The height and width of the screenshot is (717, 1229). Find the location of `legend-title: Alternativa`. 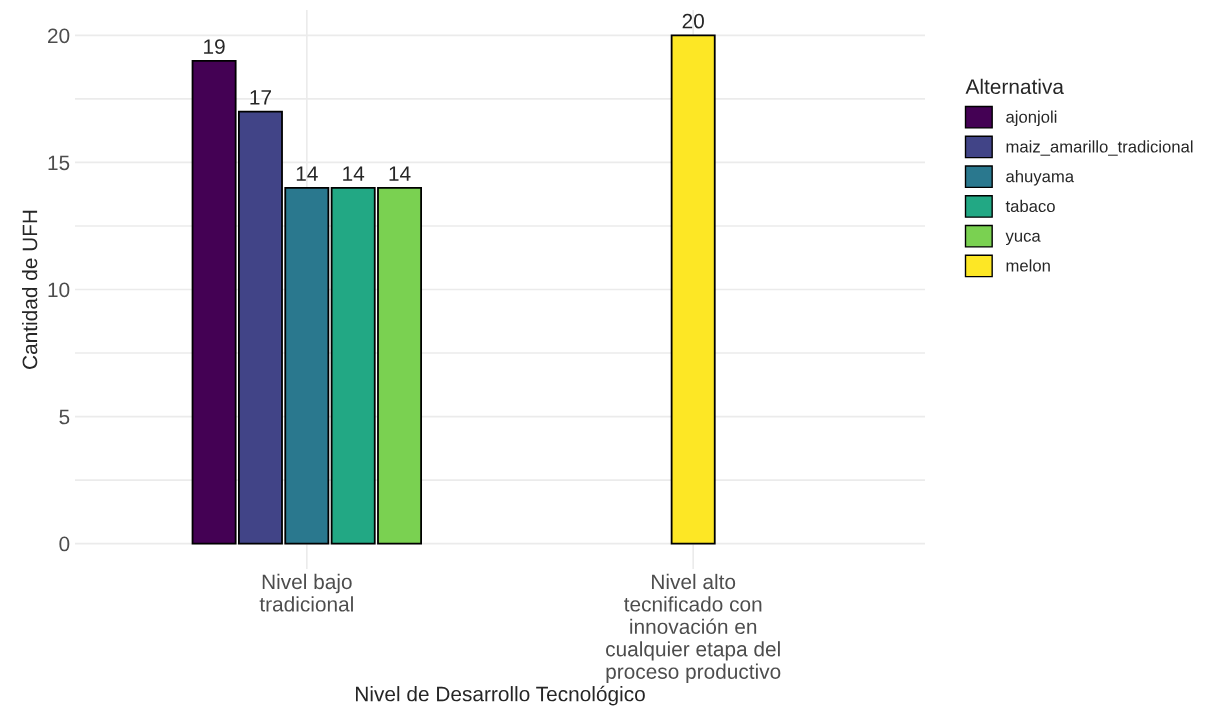

legend-title: Alternativa is located at coordinates (1014, 86).